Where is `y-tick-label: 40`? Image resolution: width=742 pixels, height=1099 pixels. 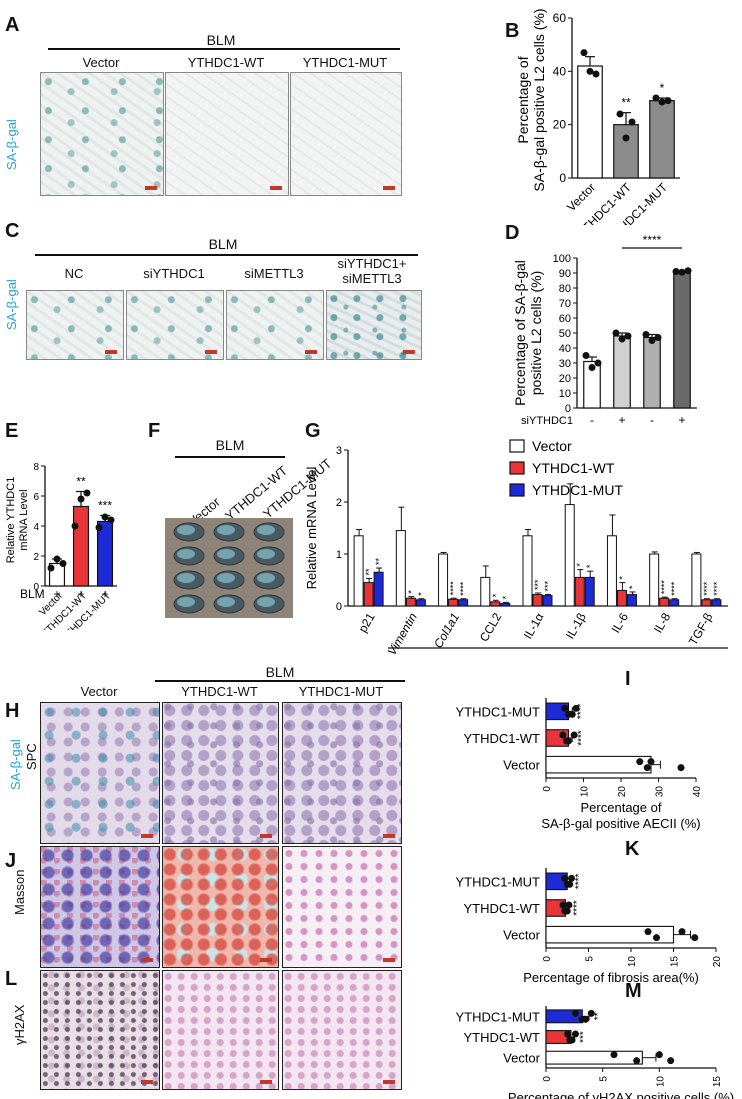 y-tick-label: 40 is located at coordinates (565, 349).